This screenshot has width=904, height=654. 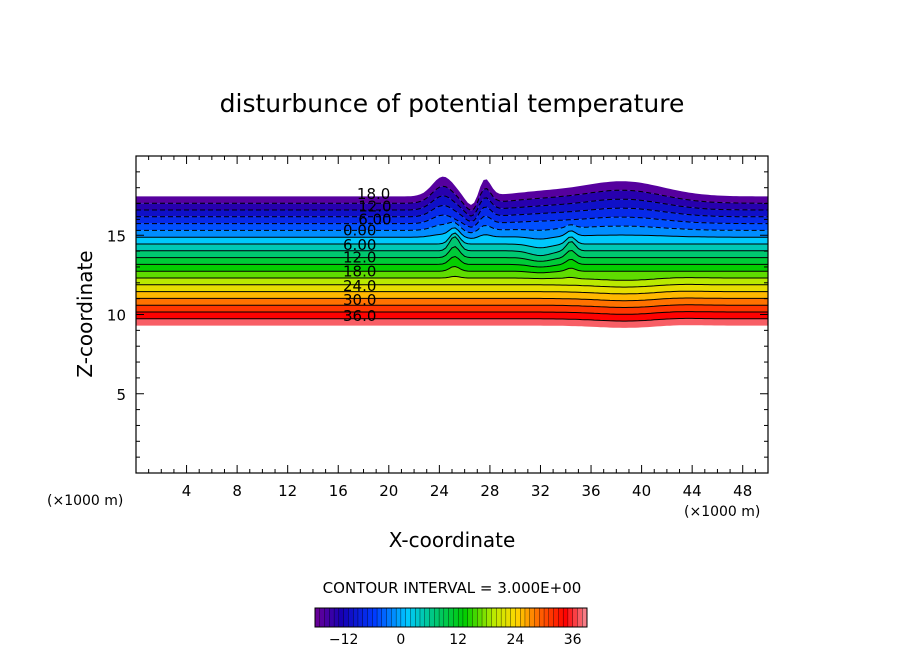 What do you see at coordinates (590, 491) in the screenshot?
I see `x-tick-label: 36` at bounding box center [590, 491].